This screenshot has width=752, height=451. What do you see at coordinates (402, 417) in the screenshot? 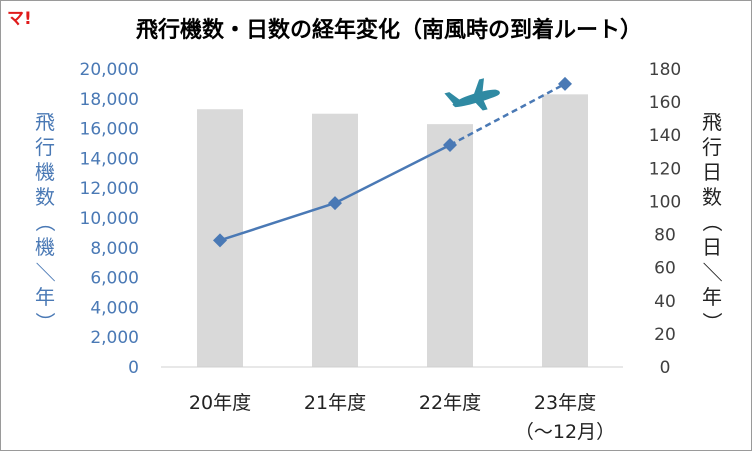
I see `x-axis-labels: 20年度 21年度 22年度 23年度 （～12月）` at bounding box center [402, 417].